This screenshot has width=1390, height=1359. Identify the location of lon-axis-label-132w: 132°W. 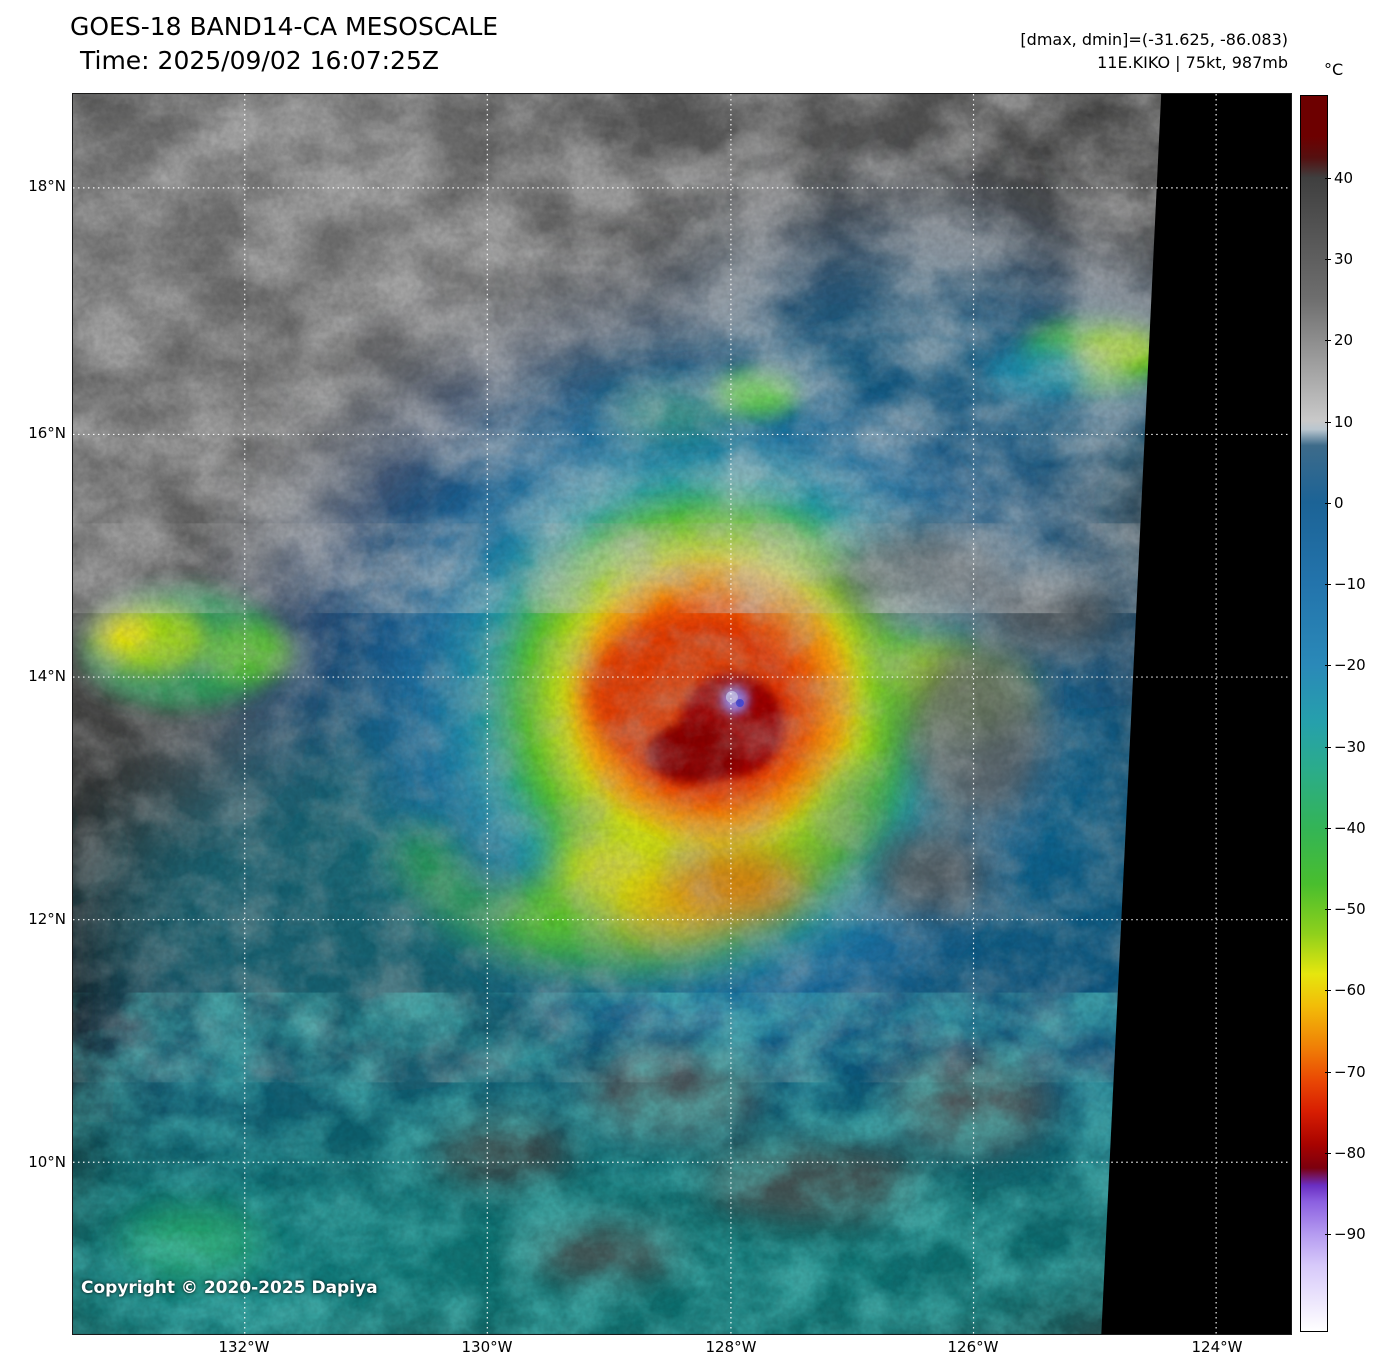
(244, 1347).